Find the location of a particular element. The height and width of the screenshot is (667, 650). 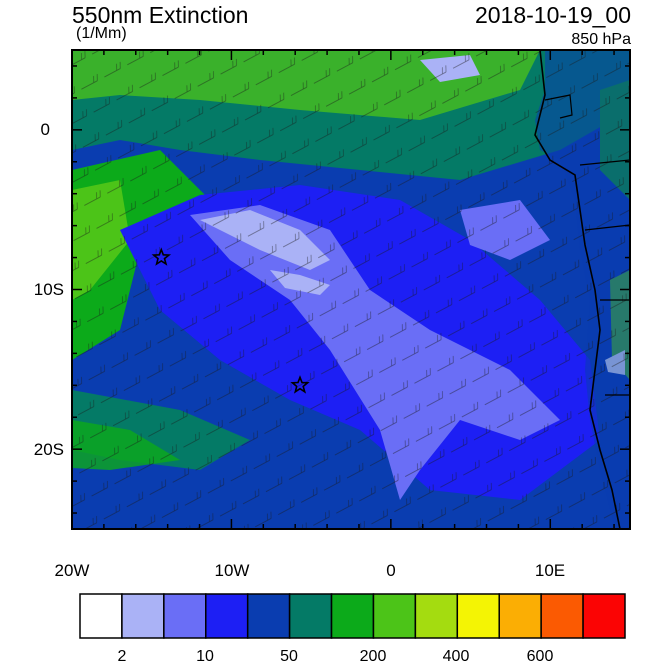

x-tick-label: 10E is located at coordinates (550, 570).